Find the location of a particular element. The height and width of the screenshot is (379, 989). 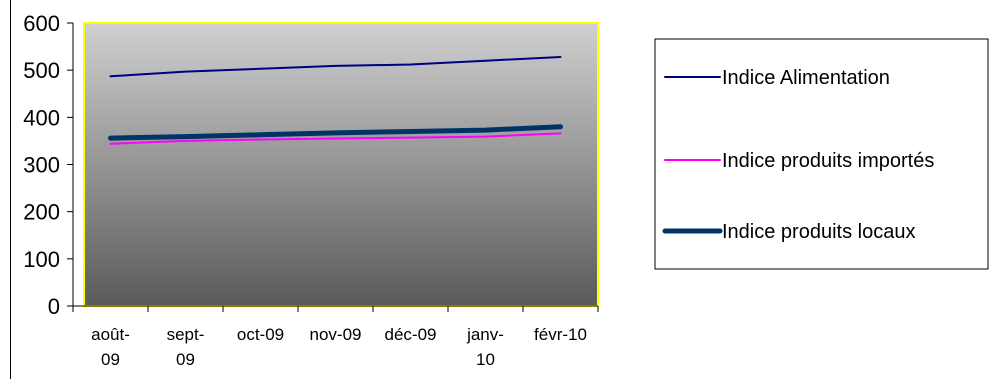

y-tick-label: 300 is located at coordinates (41, 165).